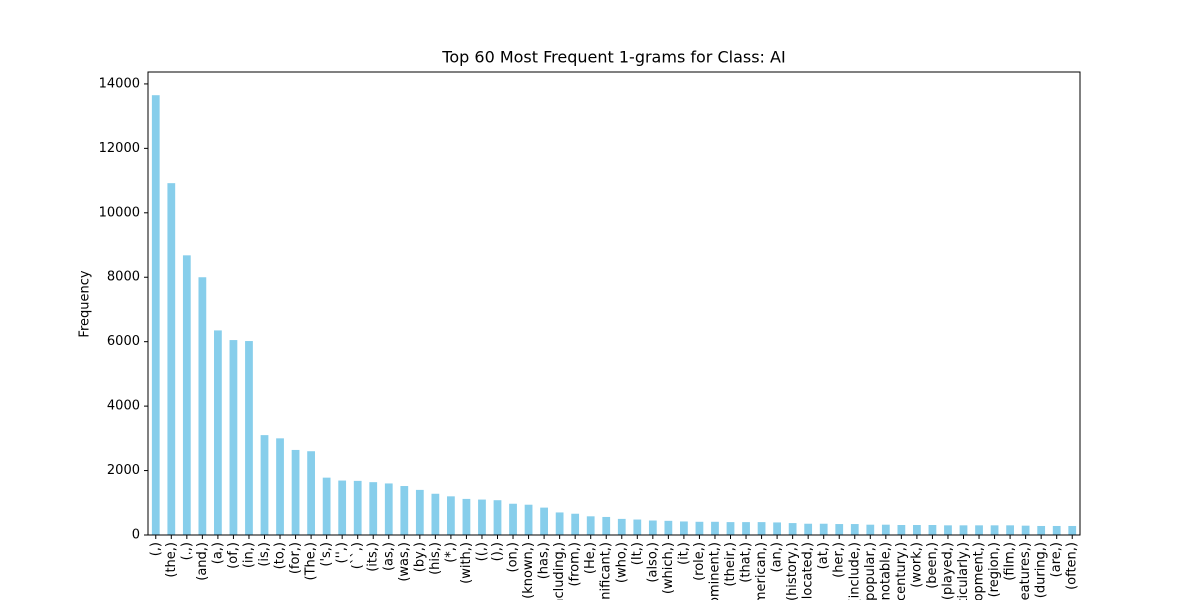 The width and height of the screenshot is (1200, 600). I want to click on x-tick-label: (with,), so click(466, 563).